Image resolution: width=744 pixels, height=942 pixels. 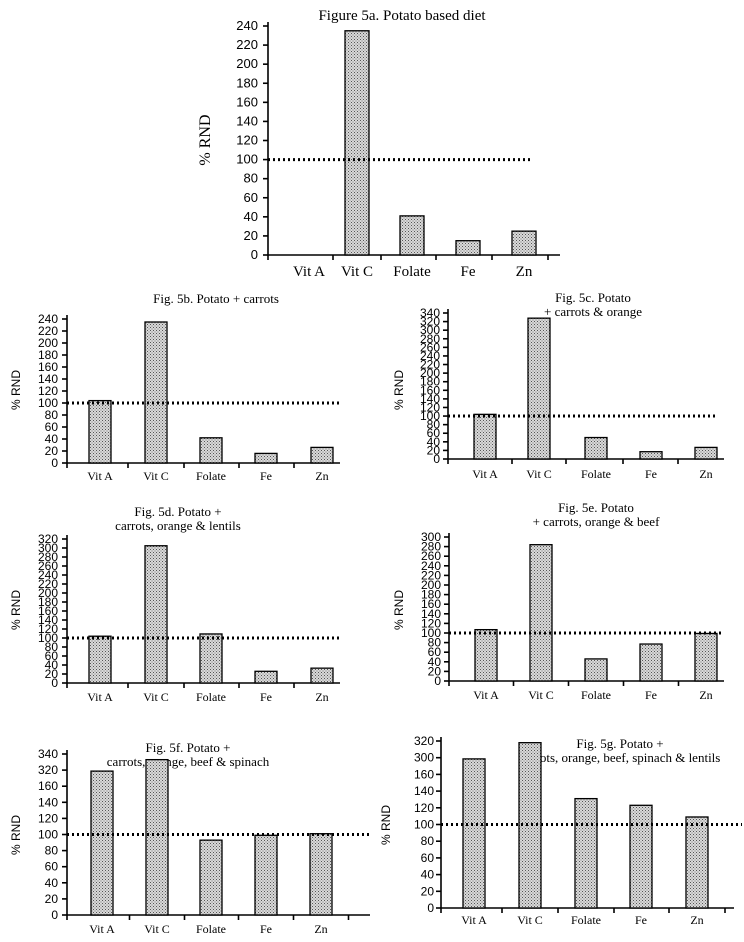 What do you see at coordinates (402, 16) in the screenshot?
I see `chart-title: Figure 5a. Potato based diet` at bounding box center [402, 16].